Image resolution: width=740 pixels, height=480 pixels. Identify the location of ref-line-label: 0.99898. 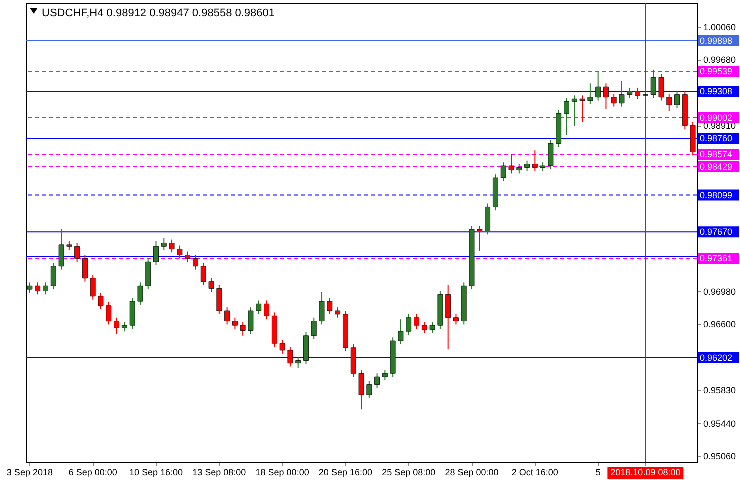
(716, 41).